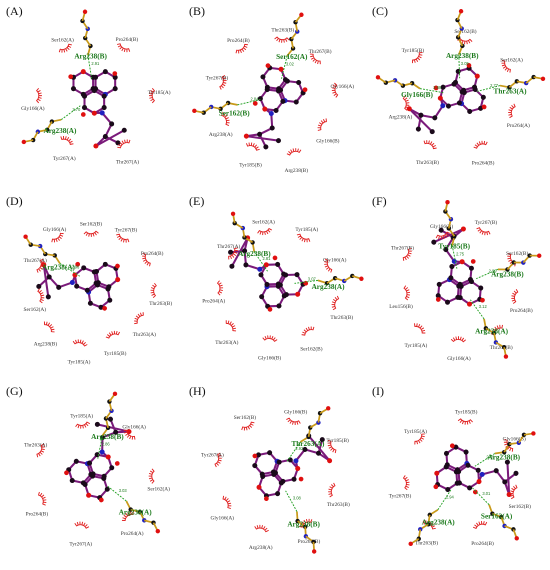 The image size is (550, 570). Describe the element at coordinates (415, 436) in the screenshot. I see `hydrophobic-contact: Tyr185(A)` at that location.